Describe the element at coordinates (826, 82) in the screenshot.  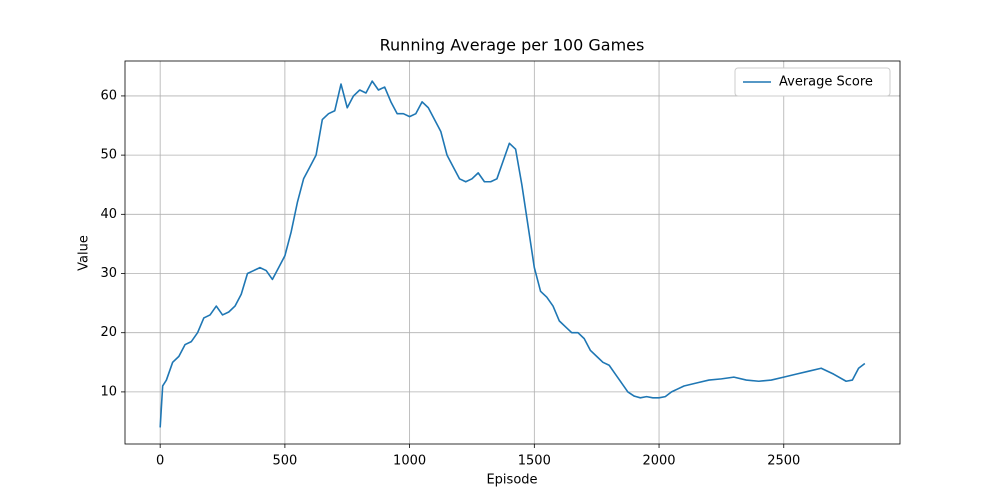
I see `legend-label: Average Score` at that location.